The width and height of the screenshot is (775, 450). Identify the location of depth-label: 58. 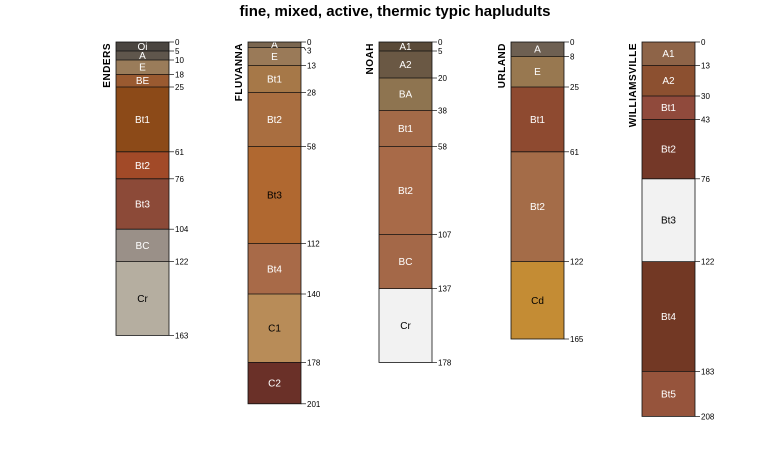
(311, 146).